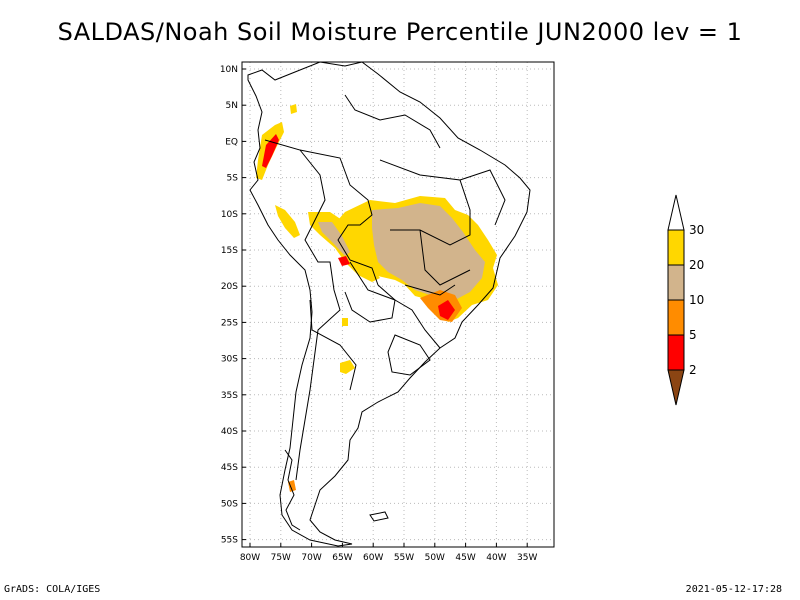  I want to click on latitude-label: 40S, so click(229, 432).